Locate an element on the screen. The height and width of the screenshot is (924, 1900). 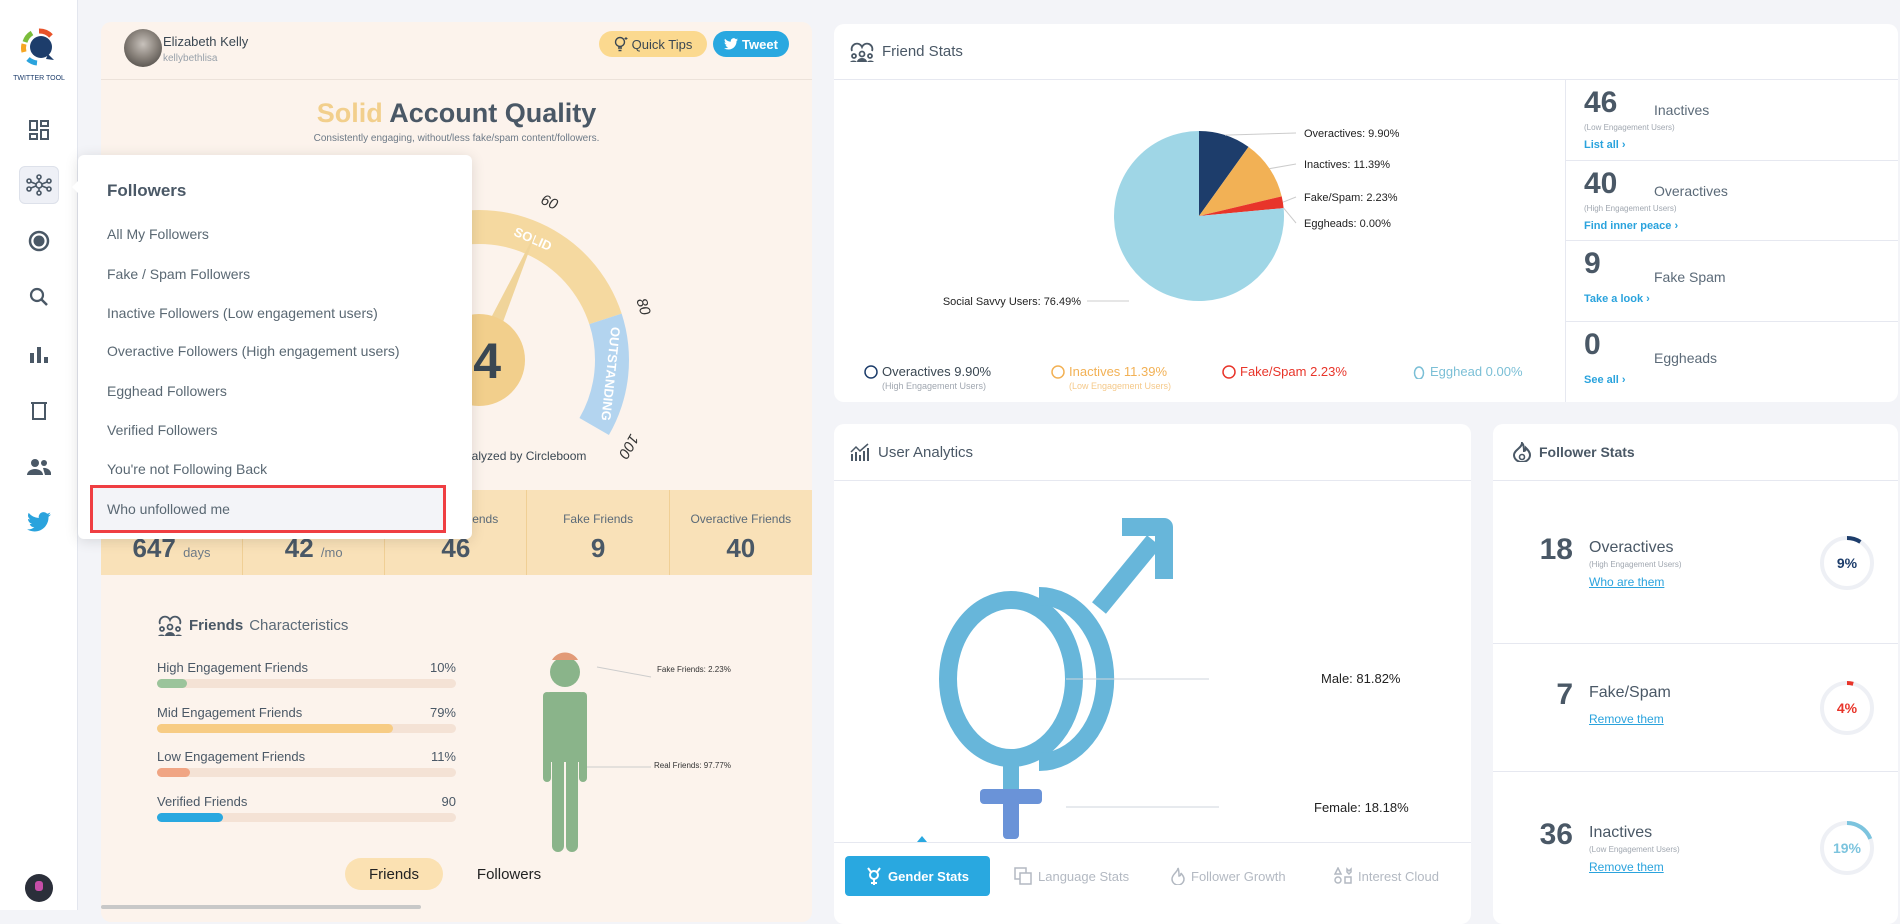
person-figure is located at coordinates (597, 752).